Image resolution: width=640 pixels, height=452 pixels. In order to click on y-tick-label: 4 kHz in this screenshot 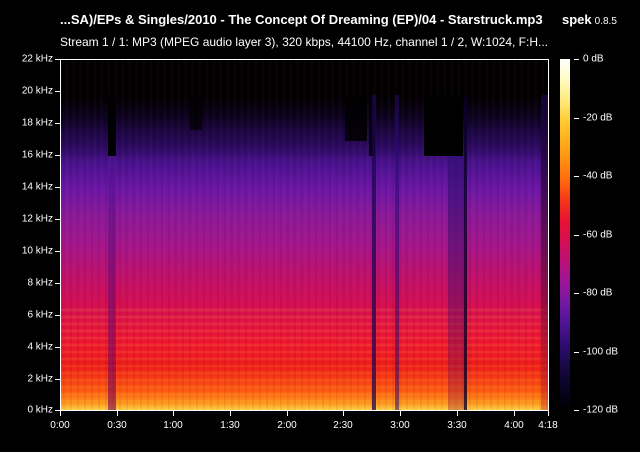, I will do `click(40, 347)`.